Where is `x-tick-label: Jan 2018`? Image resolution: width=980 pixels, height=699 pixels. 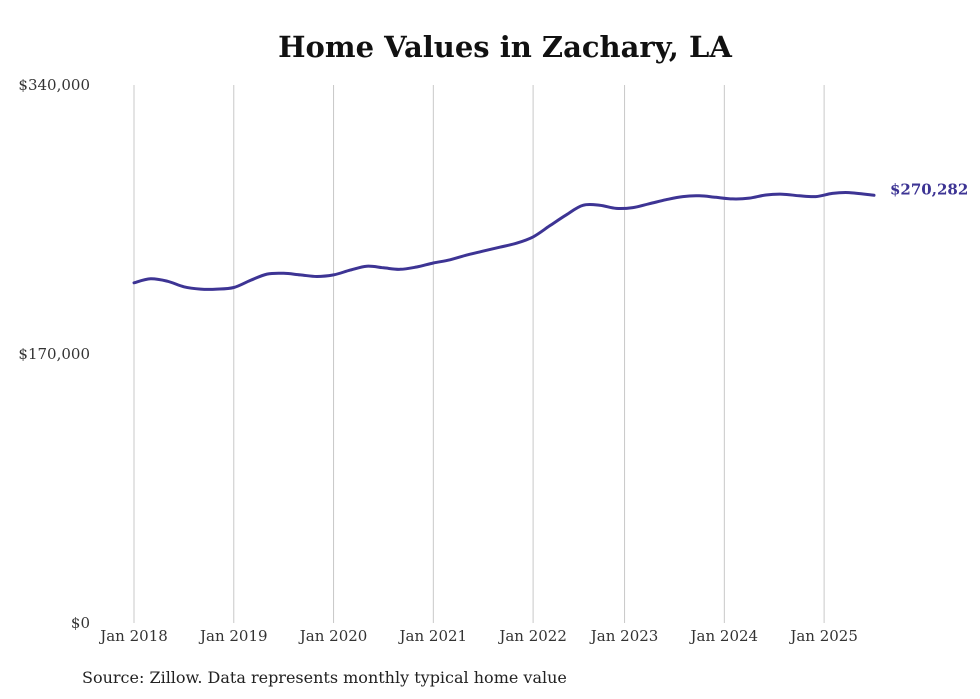
x-tick-label: Jan 2018 is located at coordinates (133, 636).